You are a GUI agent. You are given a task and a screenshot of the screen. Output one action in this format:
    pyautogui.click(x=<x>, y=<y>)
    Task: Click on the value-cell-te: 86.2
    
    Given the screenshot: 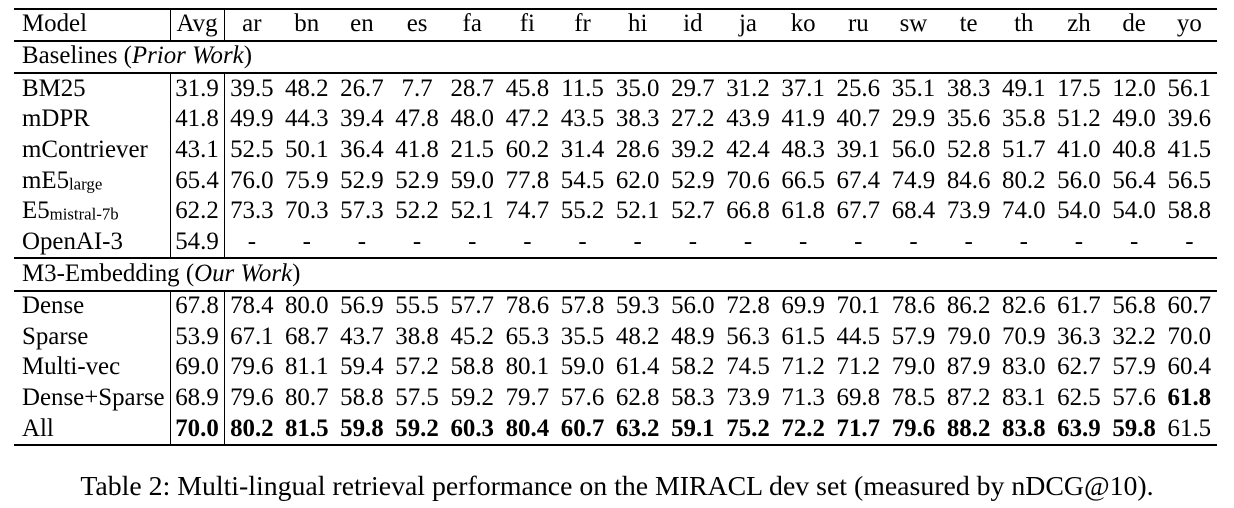 What is the action you would take?
    pyautogui.click(x=968, y=306)
    